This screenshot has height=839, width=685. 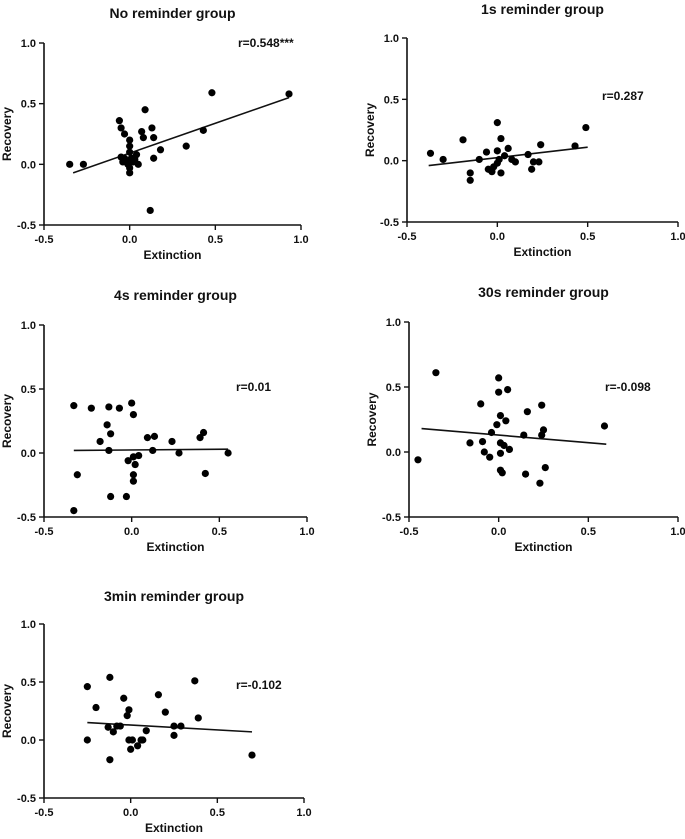 I want to click on correlation-annotation: r=-0.098, so click(x=628, y=387).